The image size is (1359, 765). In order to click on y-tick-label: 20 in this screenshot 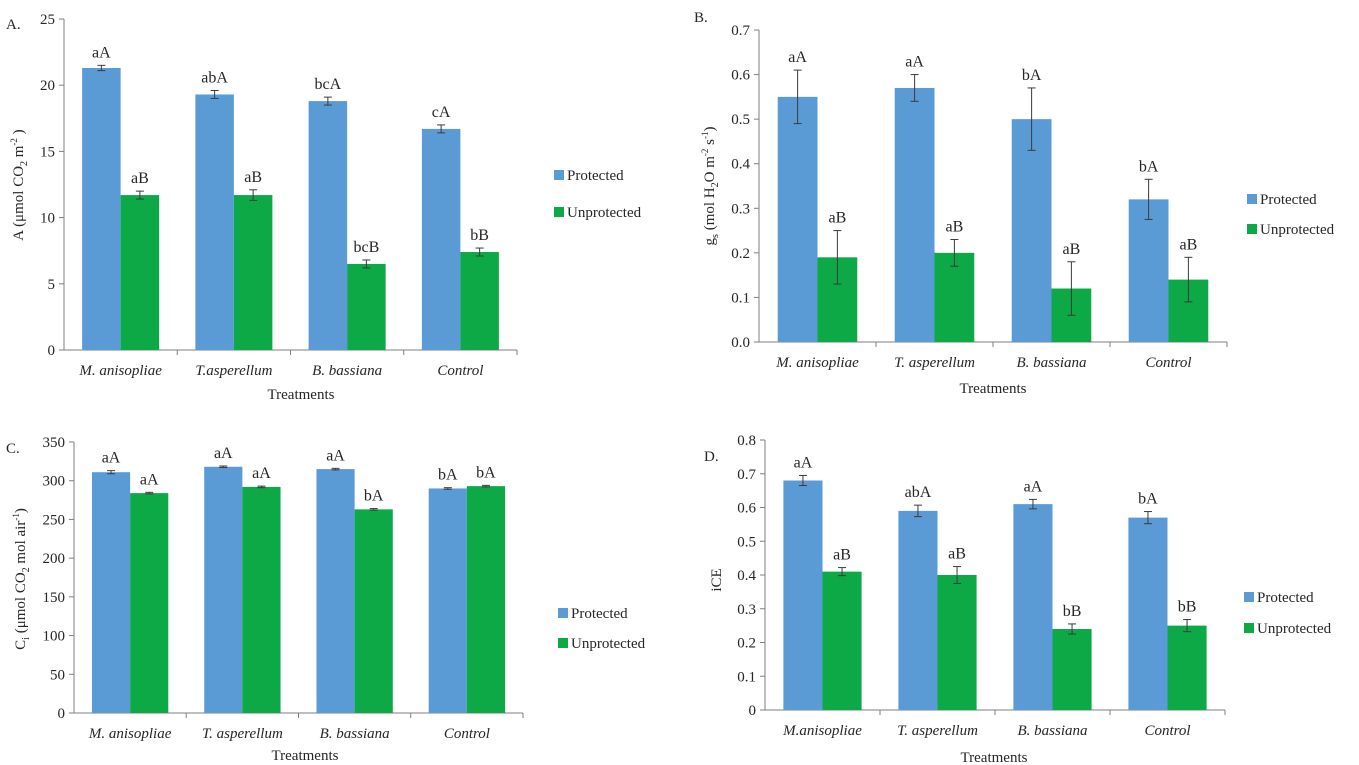, I will do `click(47, 86)`.